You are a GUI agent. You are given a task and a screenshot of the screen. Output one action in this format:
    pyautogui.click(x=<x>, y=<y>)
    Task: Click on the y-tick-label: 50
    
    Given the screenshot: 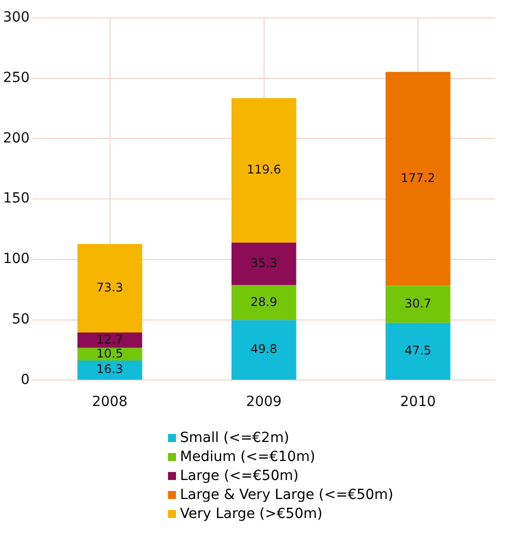 What is the action you would take?
    pyautogui.click(x=21, y=319)
    